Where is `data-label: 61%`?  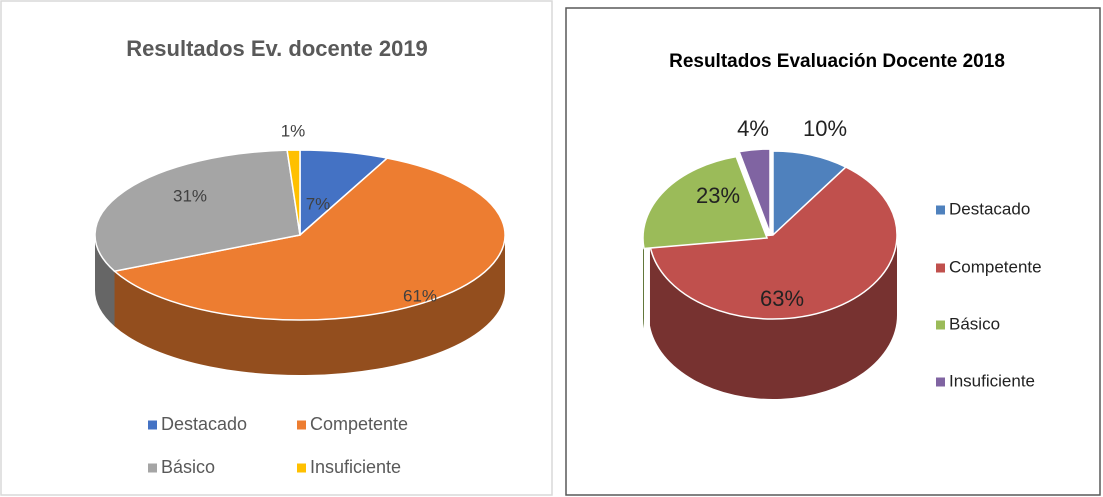 data-label: 61% is located at coordinates (420, 295).